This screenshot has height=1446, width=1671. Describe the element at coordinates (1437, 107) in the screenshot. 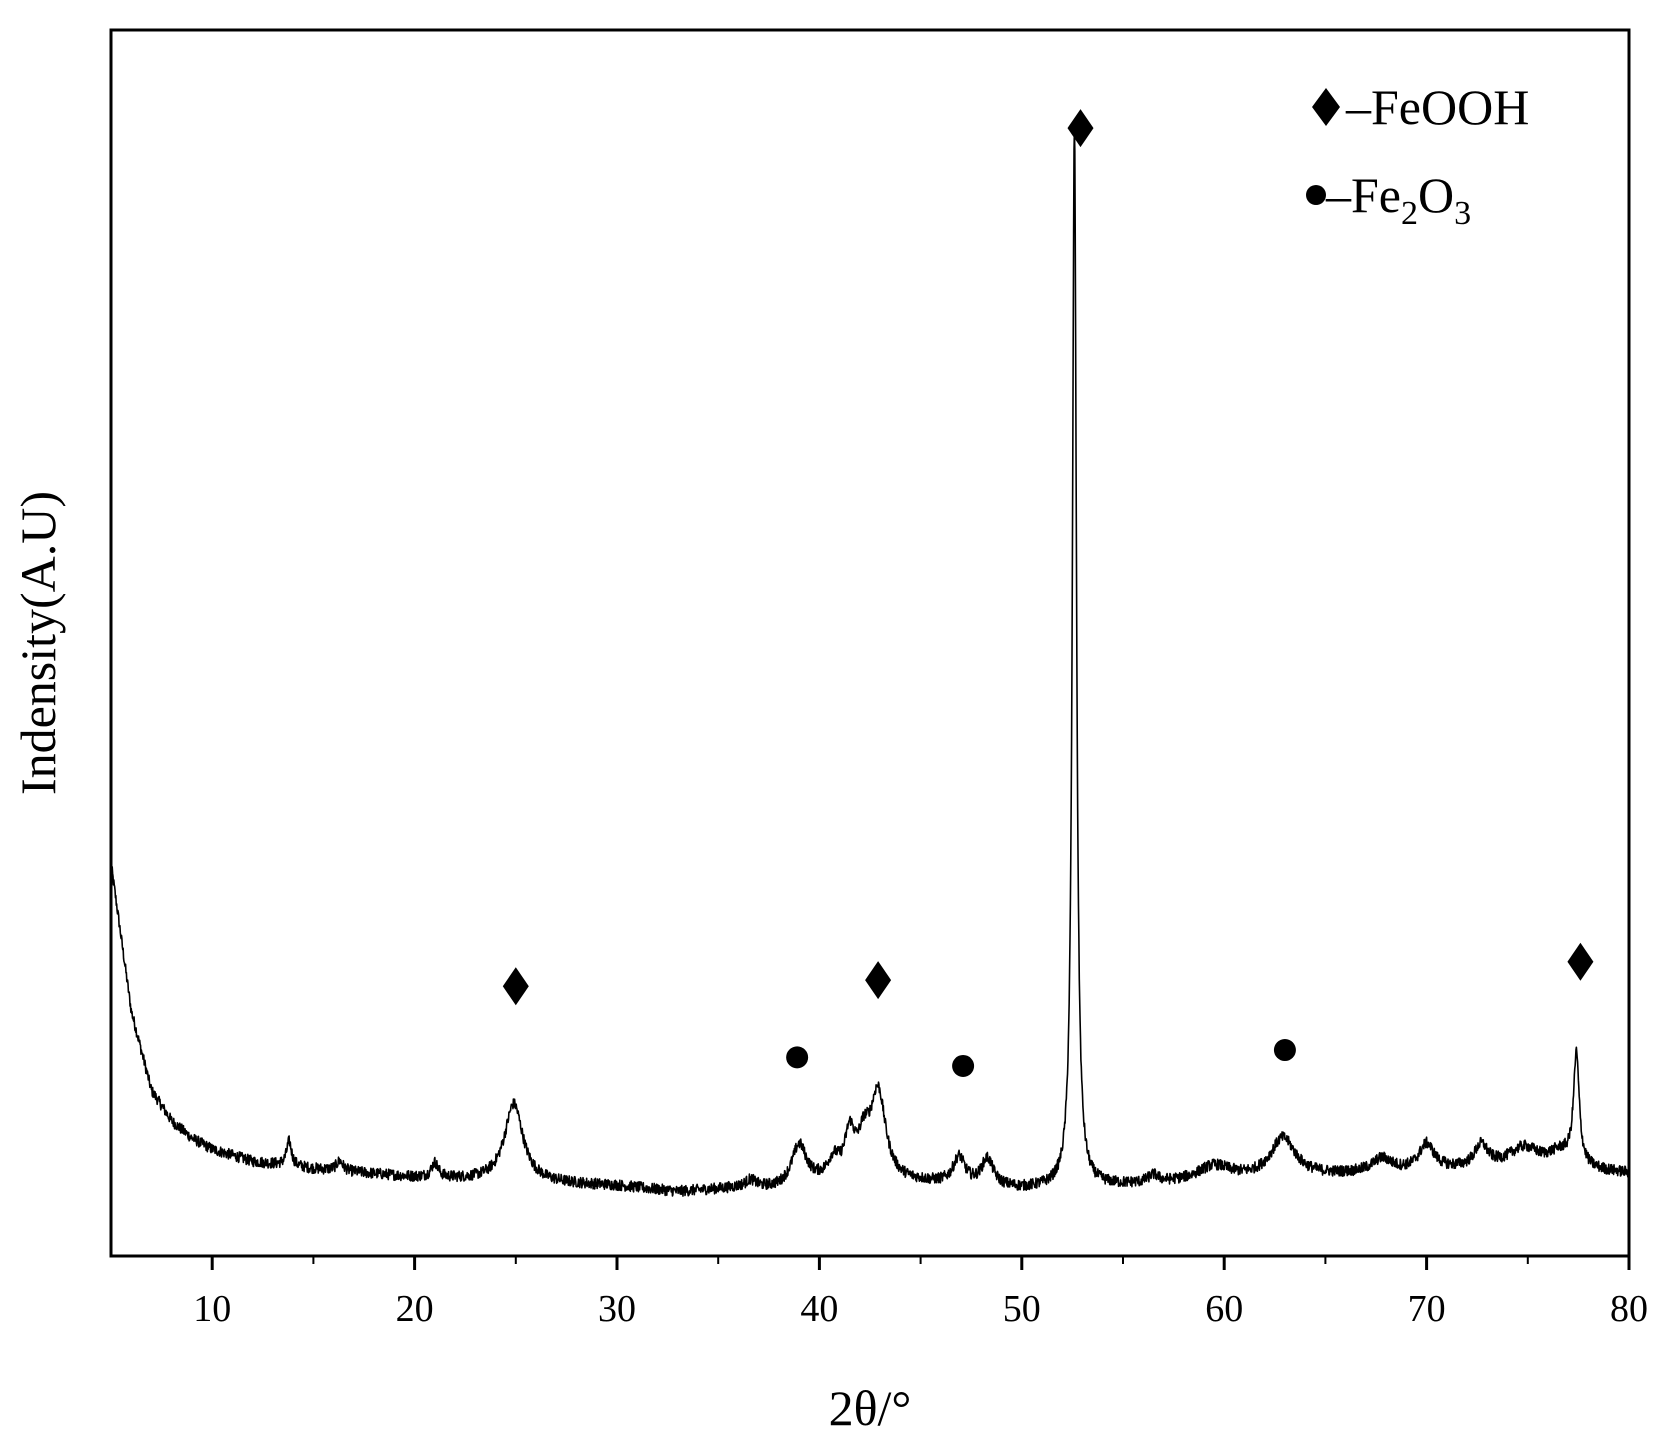

I see `legend-label-feooh: –FeOOH` at that location.